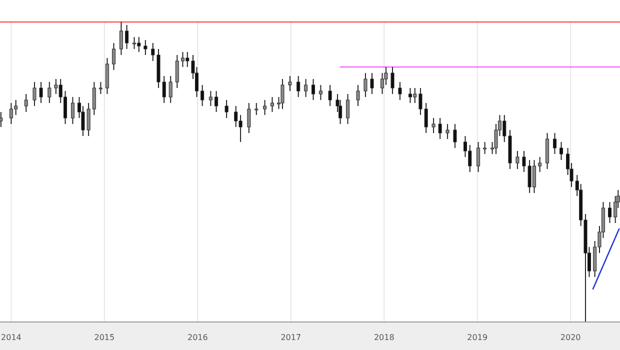 This screenshot has width=620, height=350. Describe the element at coordinates (291, 337) in the screenshot. I see `x-tick-label: 2017` at that location.